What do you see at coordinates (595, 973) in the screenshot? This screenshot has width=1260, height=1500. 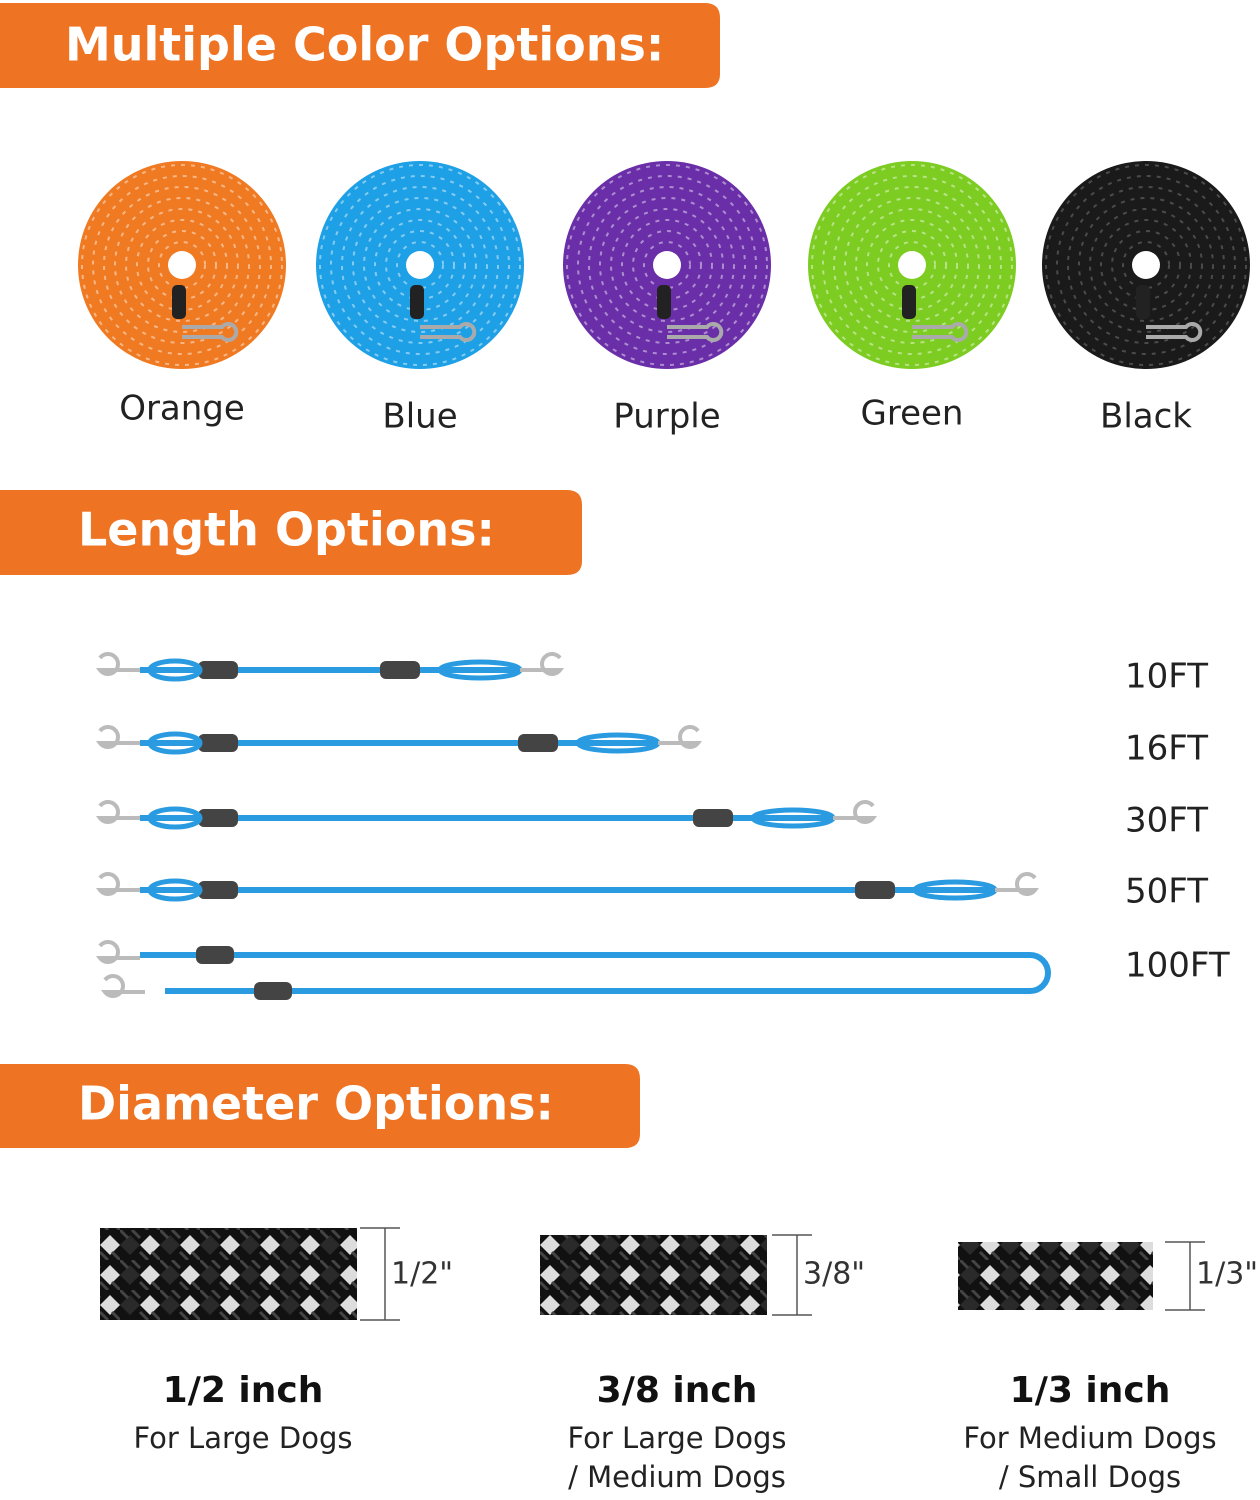 I see `rope` at bounding box center [595, 973].